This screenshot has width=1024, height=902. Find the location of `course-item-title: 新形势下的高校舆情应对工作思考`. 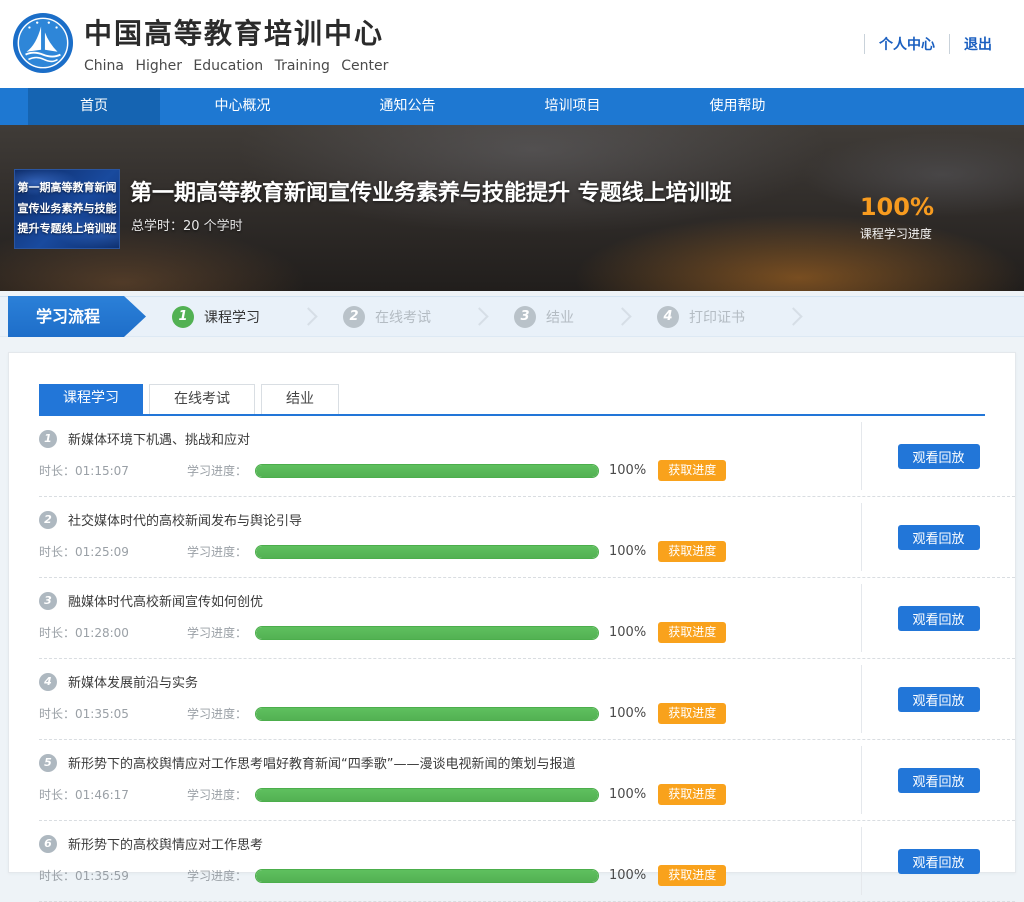

course-item-title: 新形势下的高校舆情应对工作思考 is located at coordinates (166, 845).